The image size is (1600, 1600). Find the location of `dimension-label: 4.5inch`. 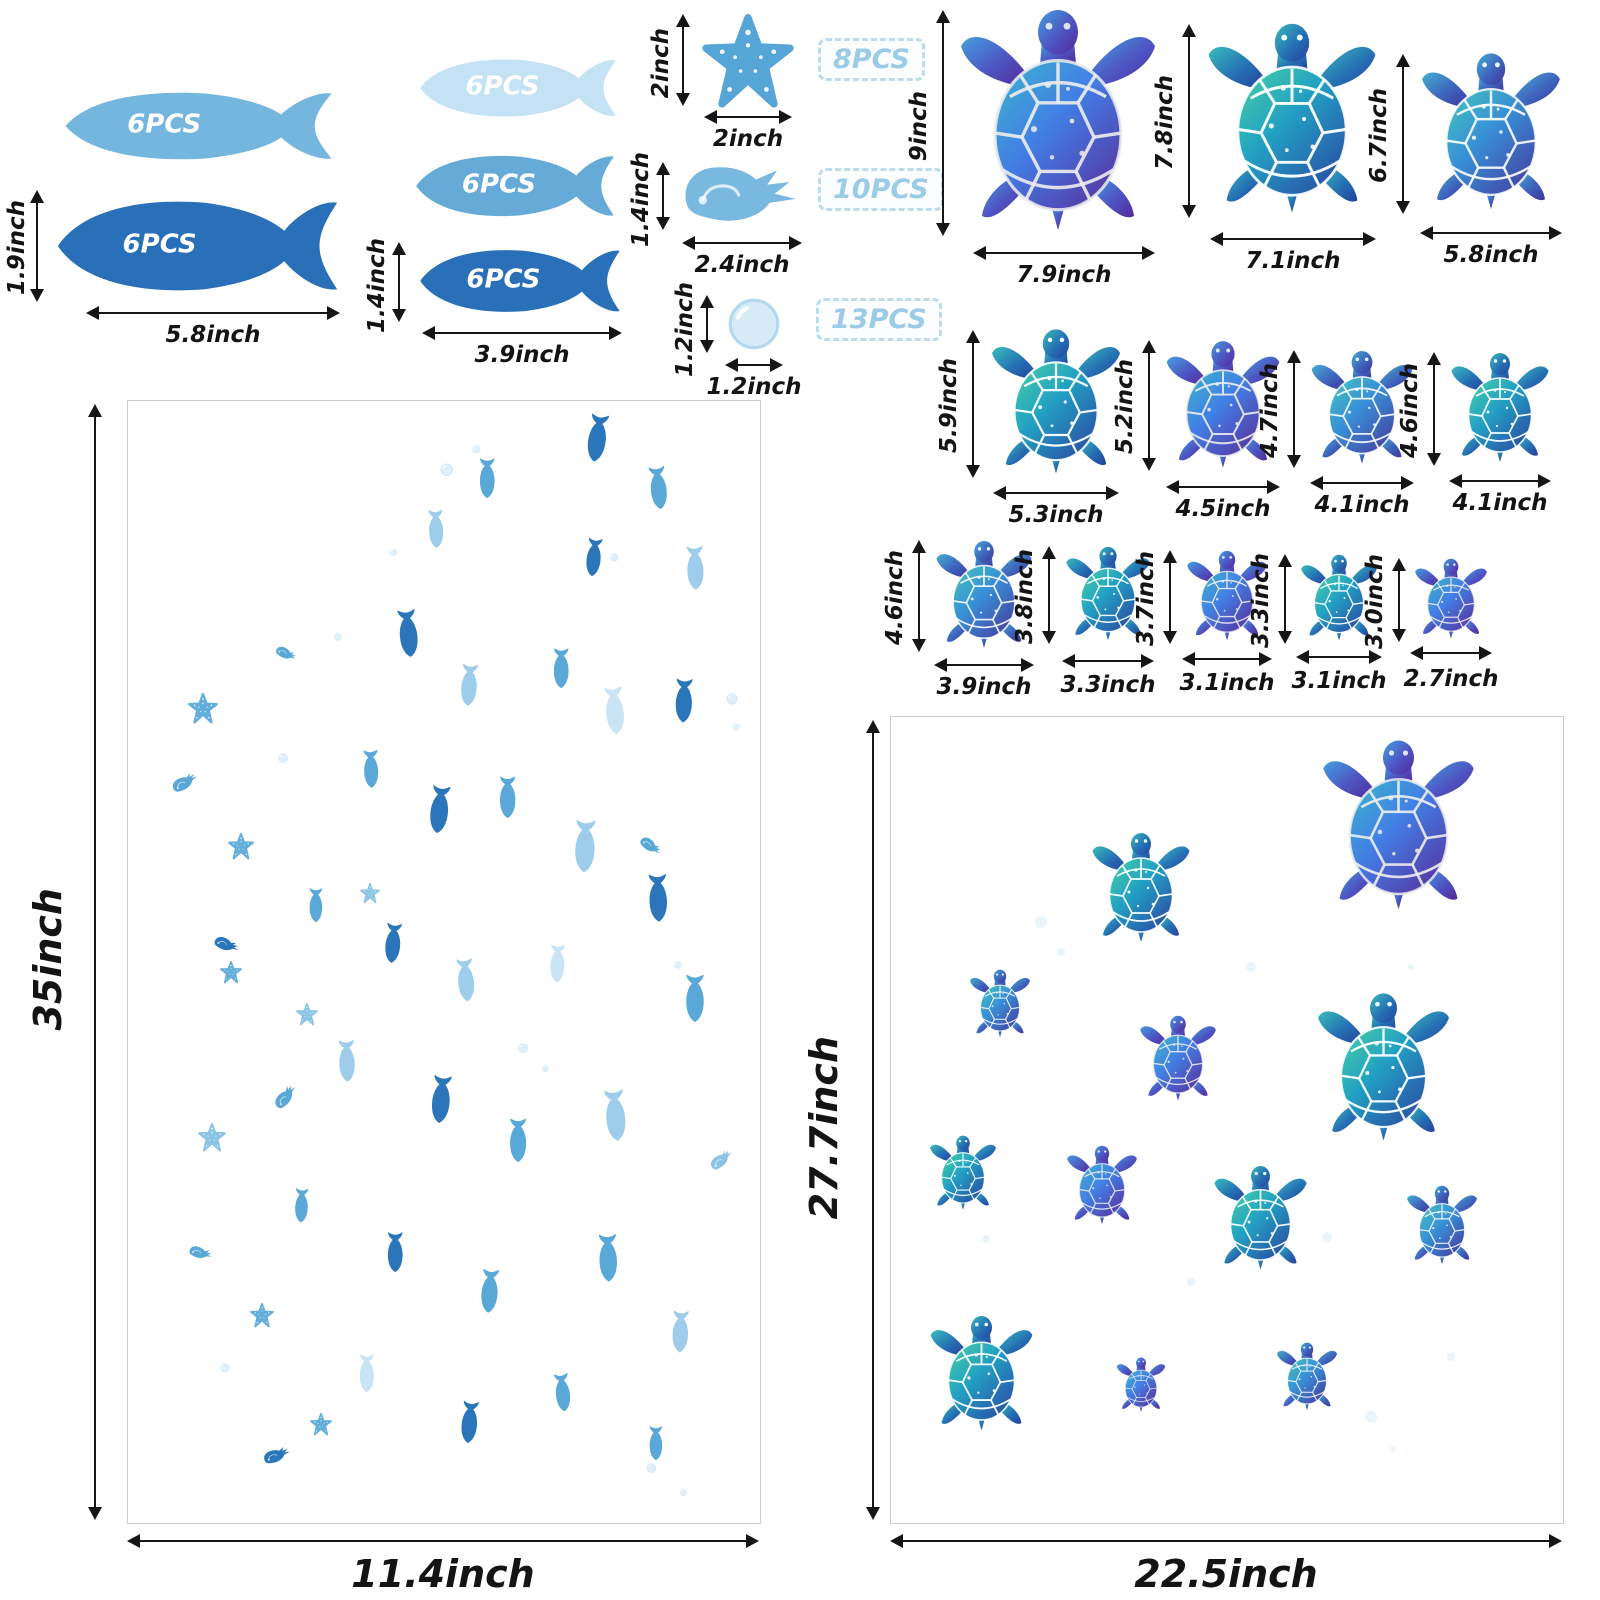

dimension-label: 4.5inch is located at coordinates (1223, 509).